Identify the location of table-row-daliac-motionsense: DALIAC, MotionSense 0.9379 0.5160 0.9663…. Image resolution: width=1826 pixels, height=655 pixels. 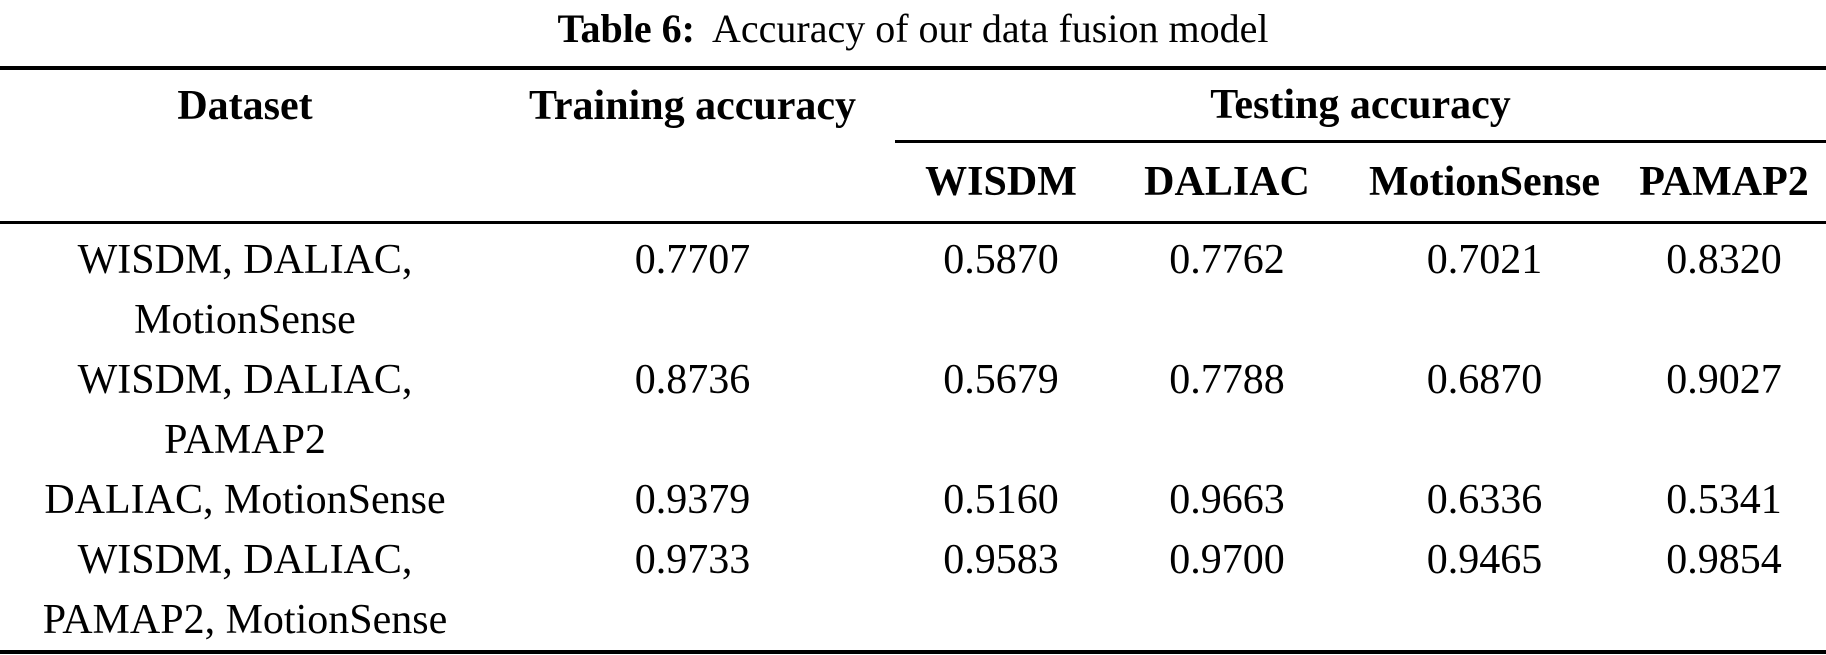
(913, 500).